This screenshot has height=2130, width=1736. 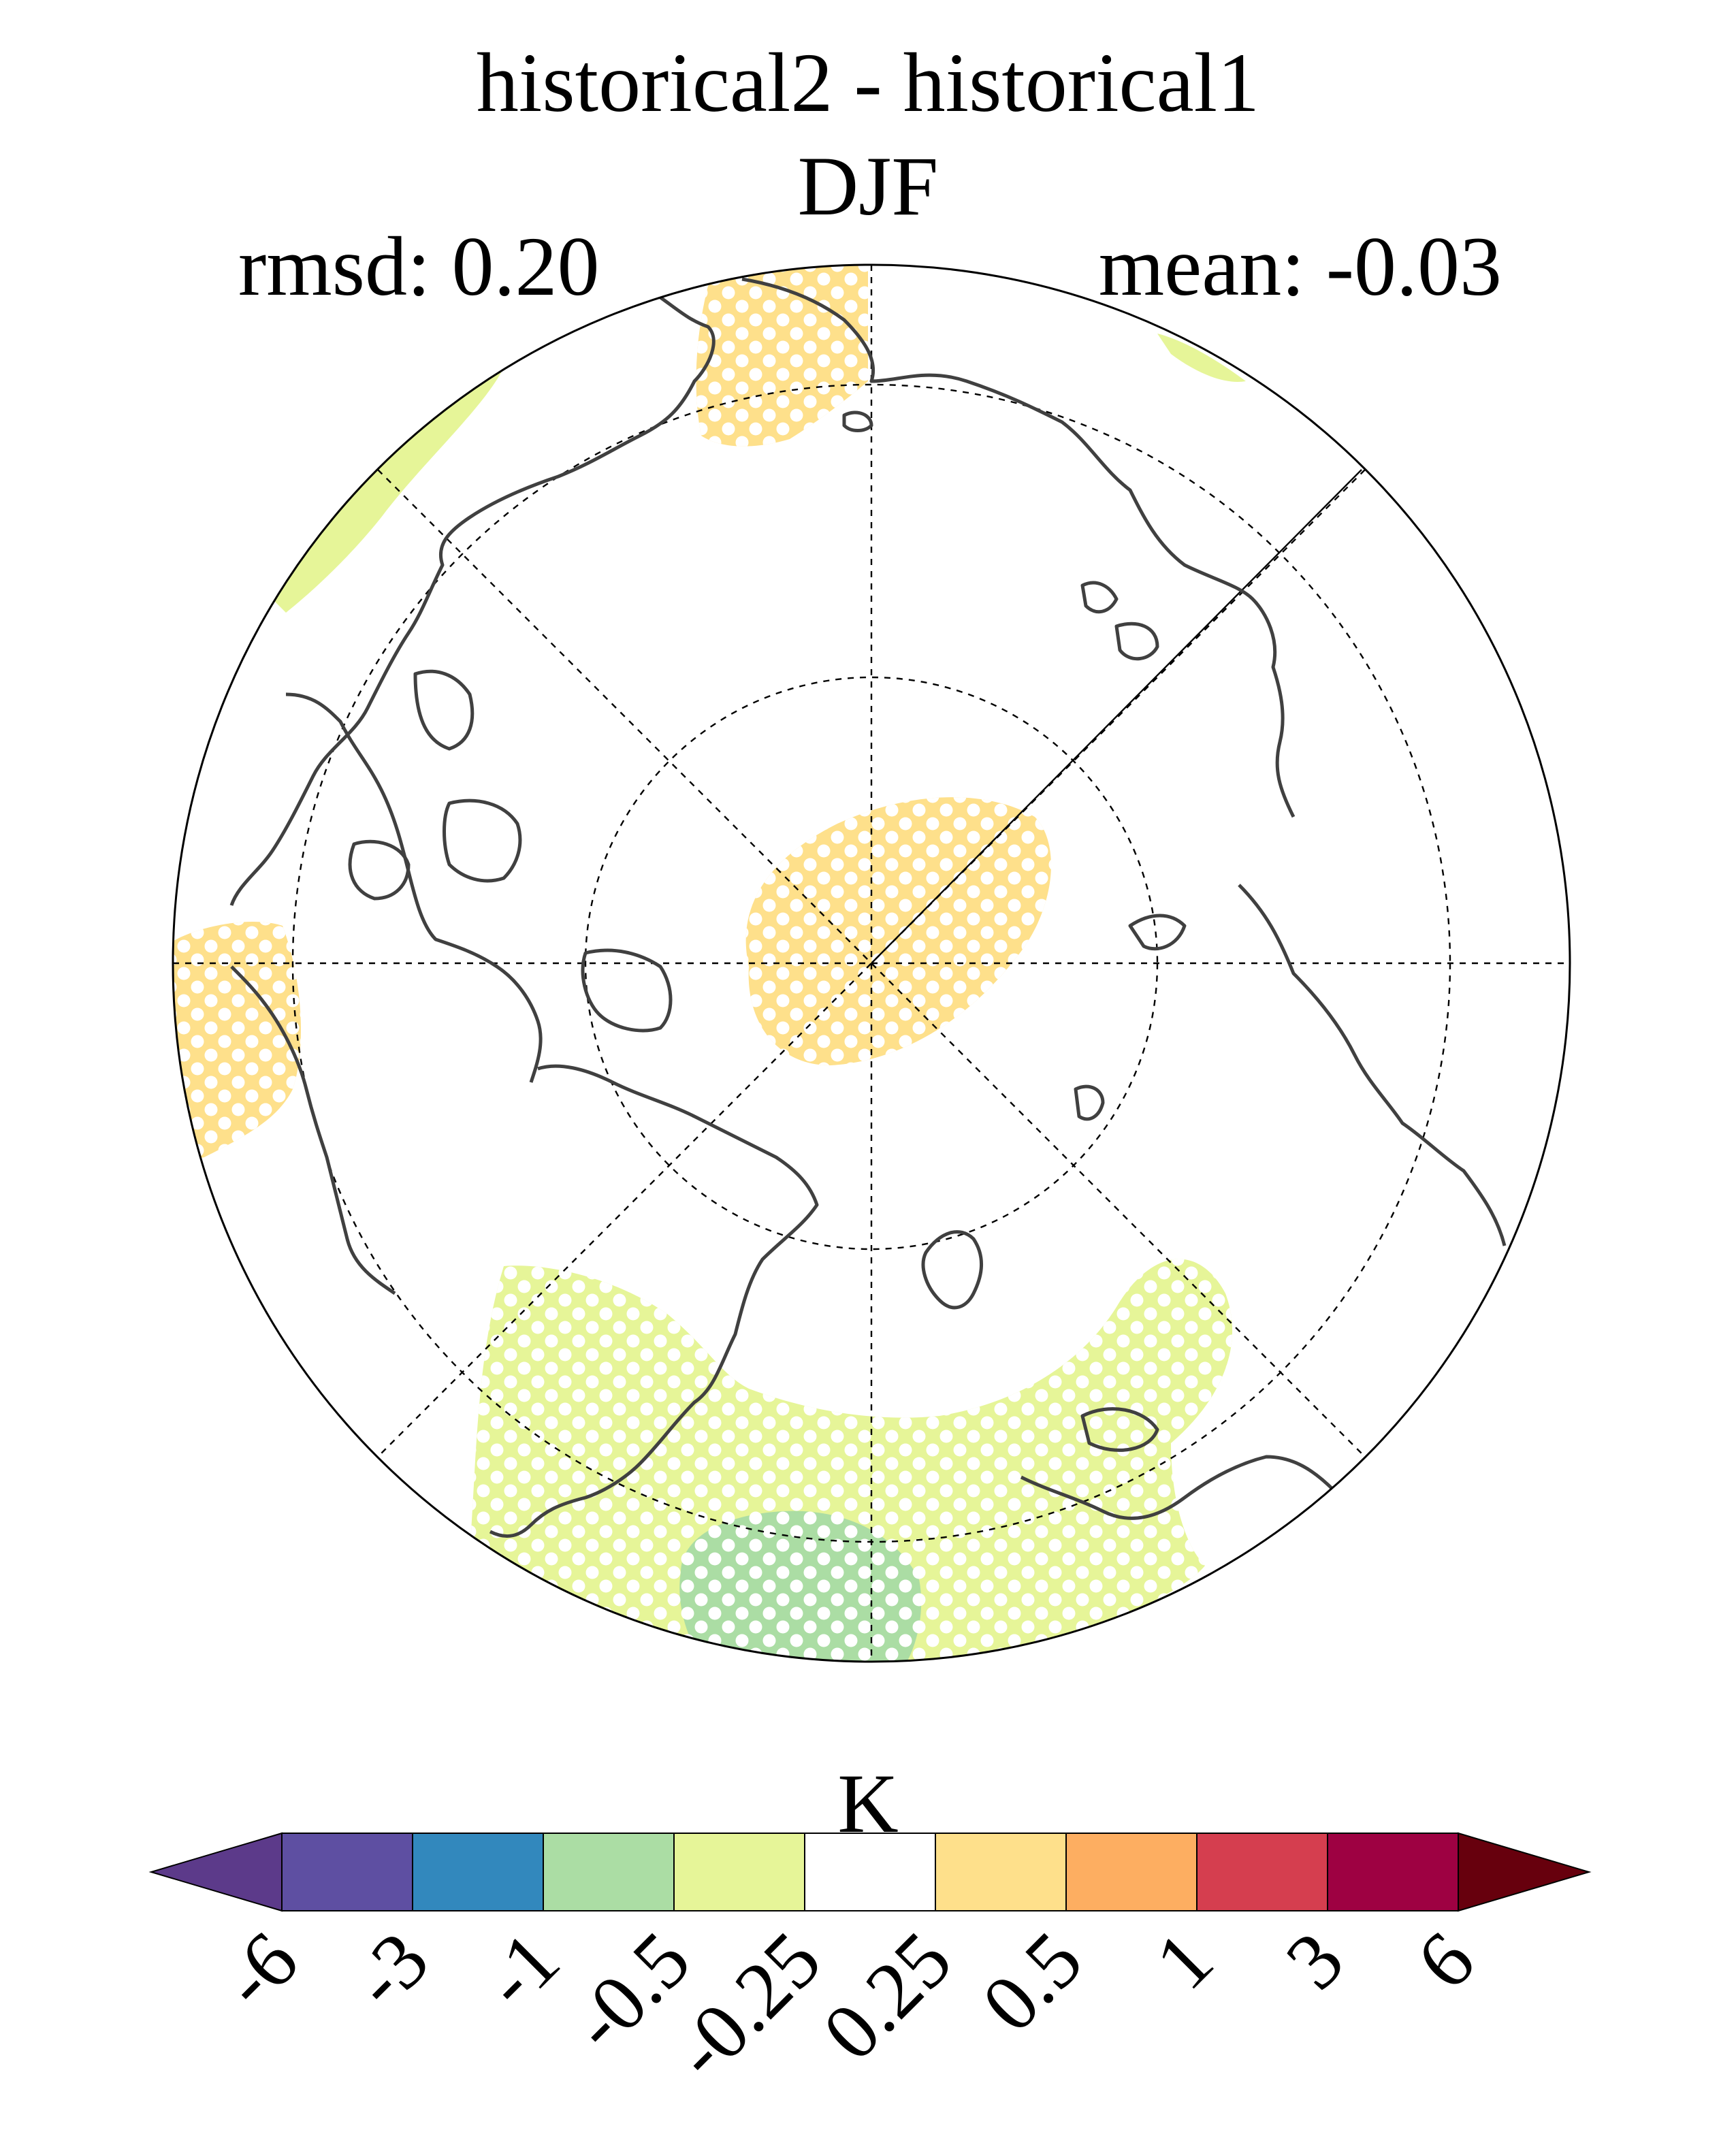 I want to click on coastline-scandinavia, so click(x=1372, y=1065).